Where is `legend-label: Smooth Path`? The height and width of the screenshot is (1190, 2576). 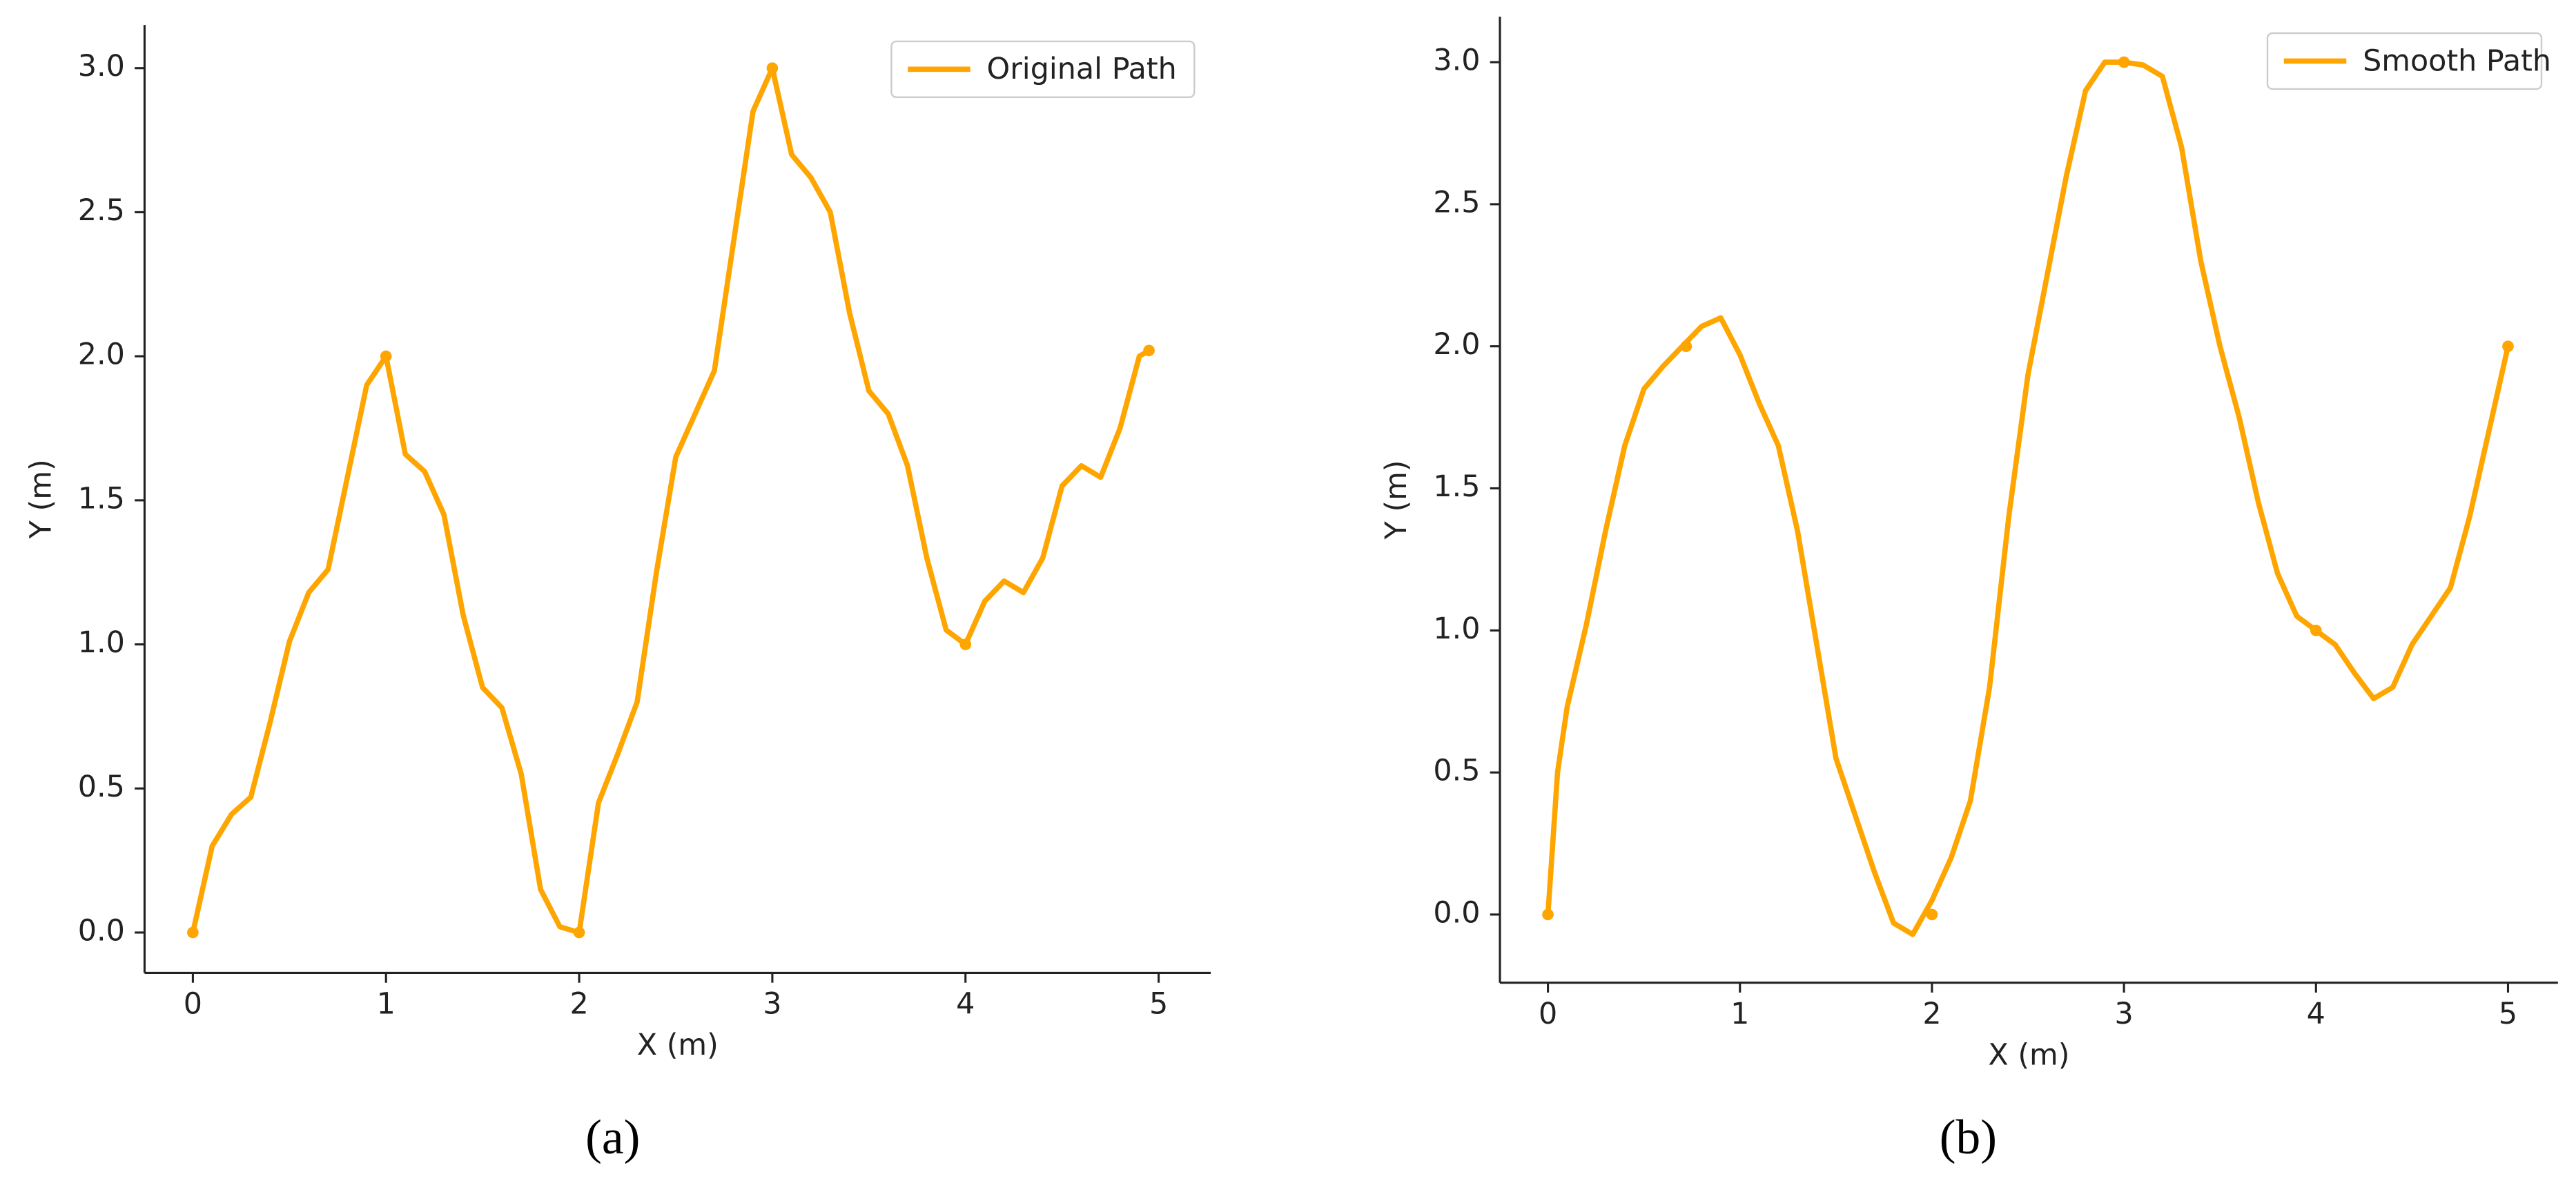 legend-label: Smooth Path is located at coordinates (2457, 60).